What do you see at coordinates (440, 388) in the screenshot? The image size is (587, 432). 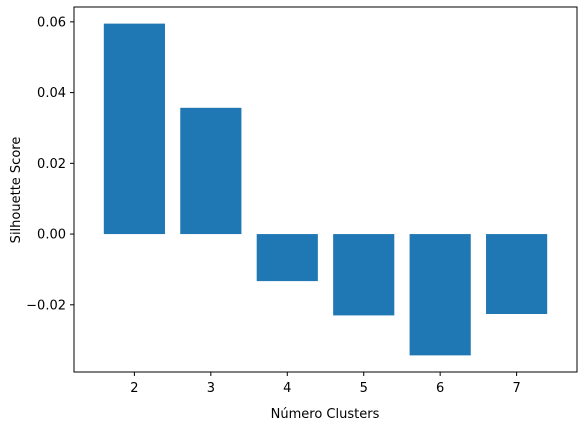 I see `x-tick-label-6: 6` at bounding box center [440, 388].